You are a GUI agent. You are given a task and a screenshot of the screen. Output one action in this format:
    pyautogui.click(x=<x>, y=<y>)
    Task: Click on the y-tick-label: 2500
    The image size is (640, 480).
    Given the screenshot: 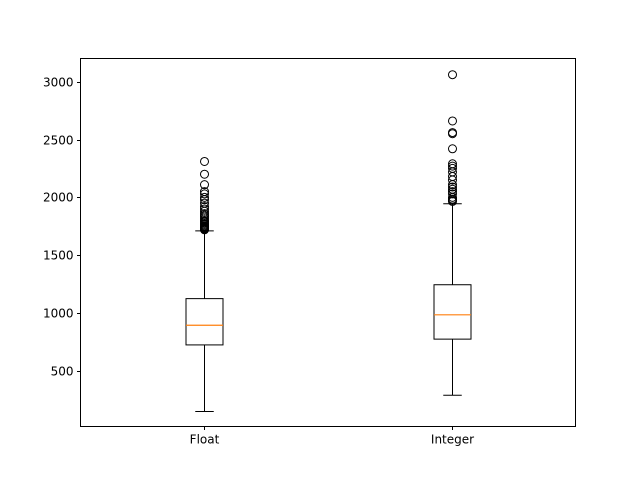 What is the action you would take?
    pyautogui.click(x=58, y=141)
    